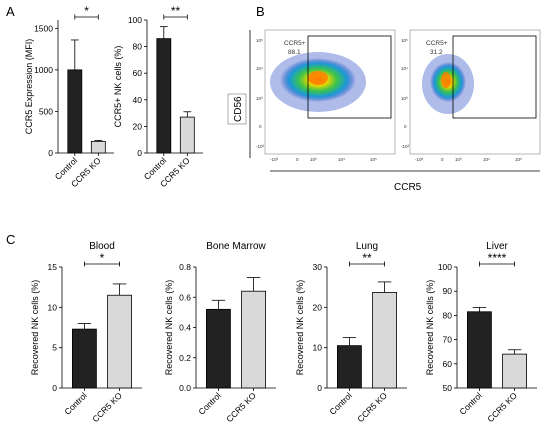 This screenshot has height=443, width=550. I want to click on y-tick-label: 90, so click(448, 291).